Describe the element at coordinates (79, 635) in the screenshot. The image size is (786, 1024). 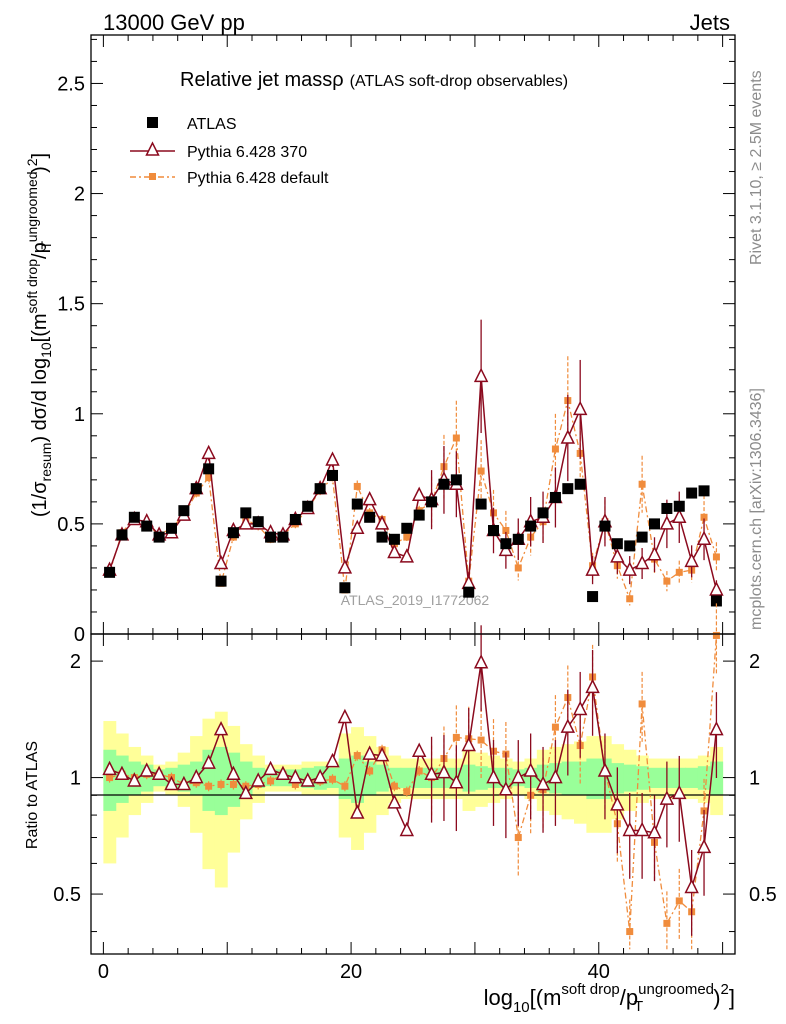
I see `main-y-tick-label: 0` at that location.